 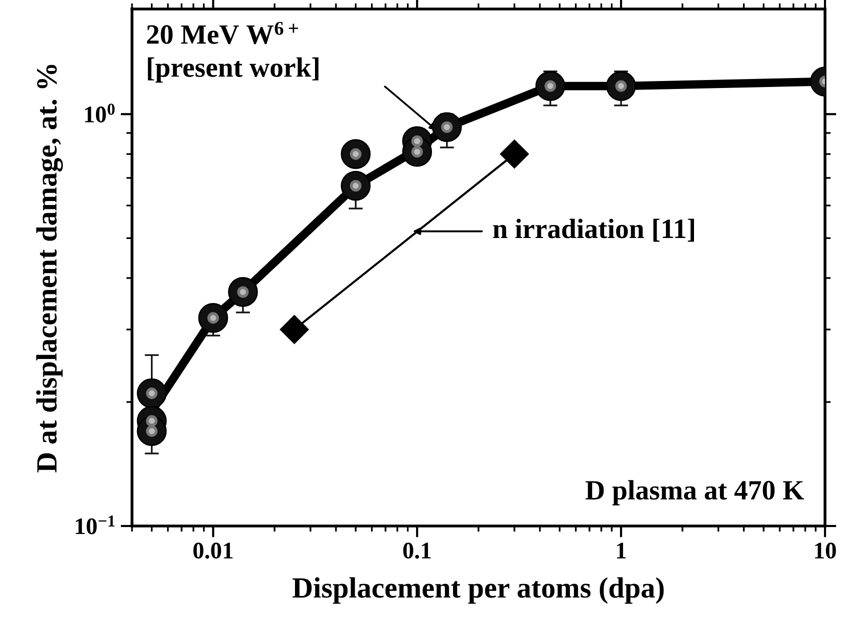 I want to click on x-tick-label: 0.01, so click(x=213, y=550).